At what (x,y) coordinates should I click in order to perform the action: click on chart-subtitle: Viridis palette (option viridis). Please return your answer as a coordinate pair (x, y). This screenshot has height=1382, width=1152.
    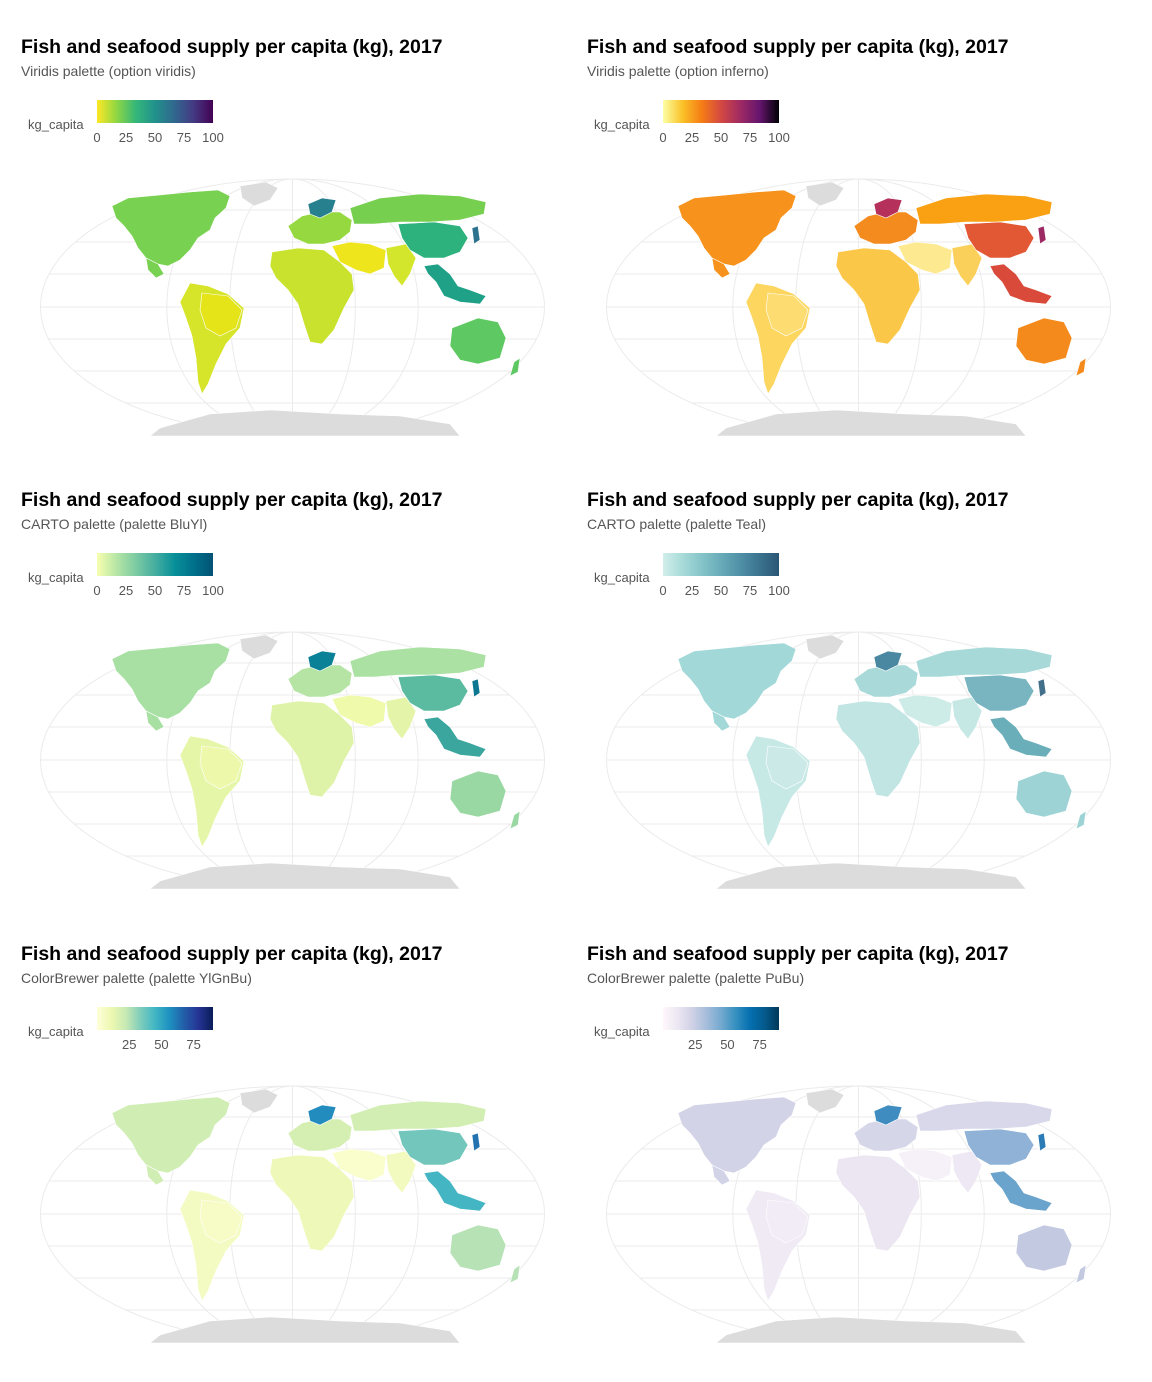
    Looking at the image, I should click on (108, 71).